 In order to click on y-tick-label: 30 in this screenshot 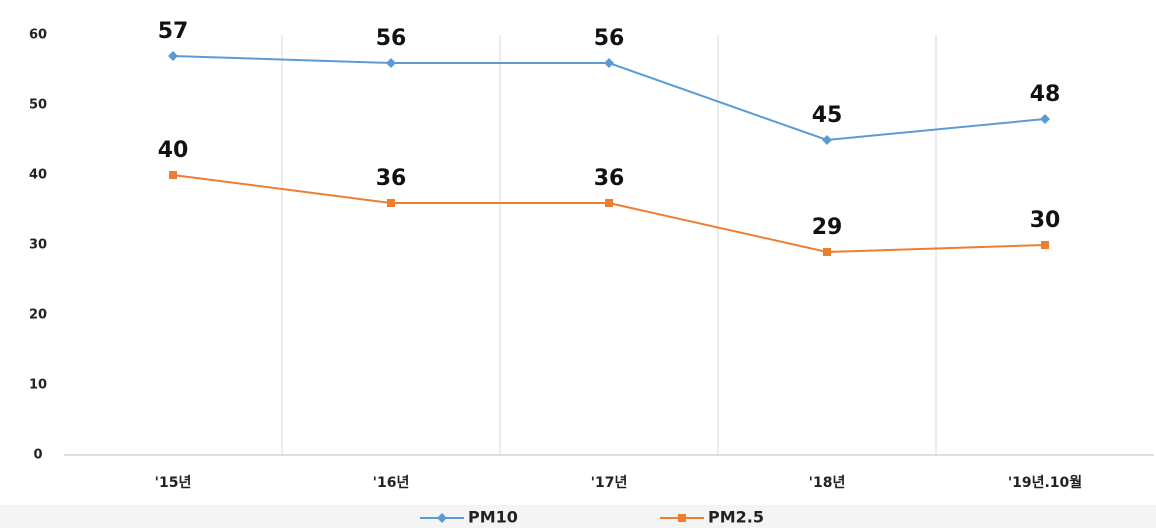, I will do `click(38, 245)`.